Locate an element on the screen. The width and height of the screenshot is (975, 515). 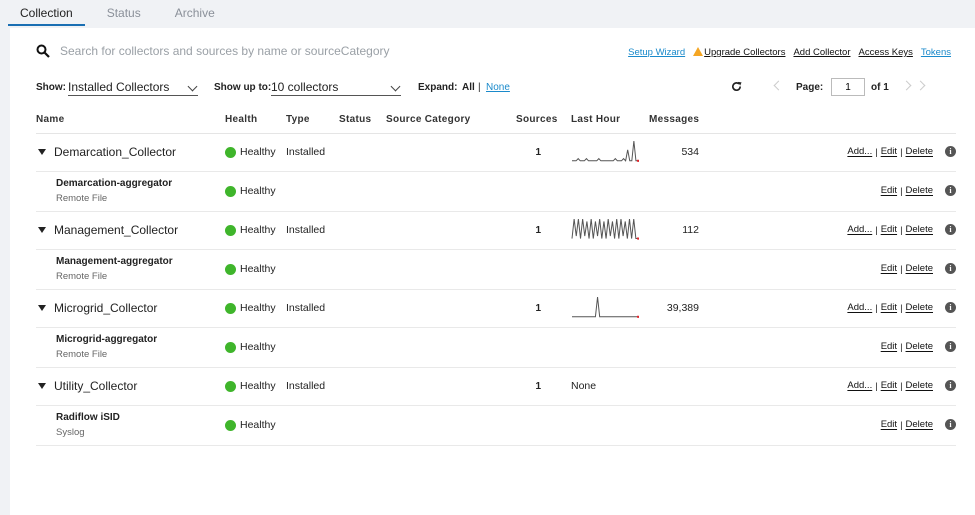
column-header-health: Health is located at coordinates (255, 120).